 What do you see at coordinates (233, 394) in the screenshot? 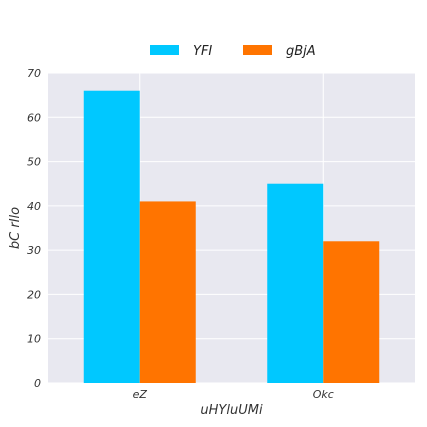
I see `x-tick-labels: eZ Okc` at bounding box center [233, 394].